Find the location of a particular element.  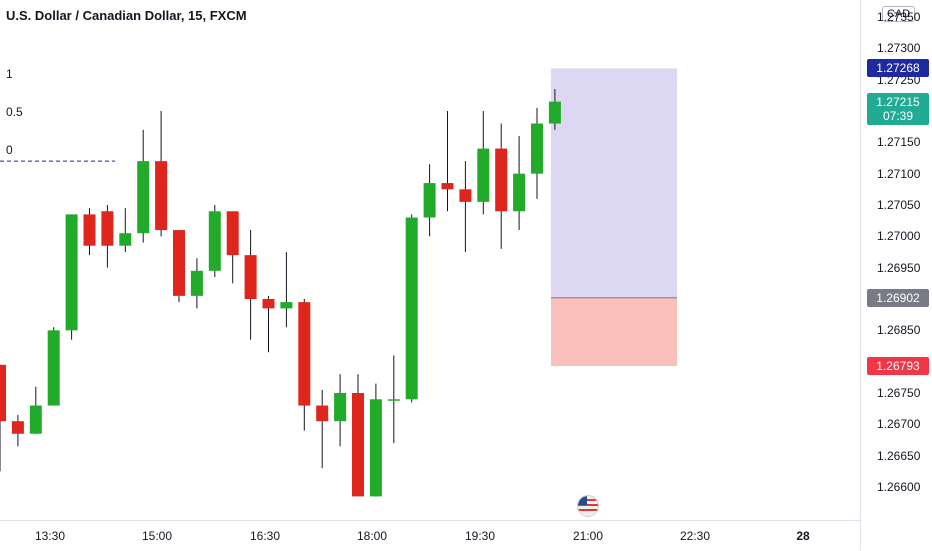

target-zone is located at coordinates (614, 182).